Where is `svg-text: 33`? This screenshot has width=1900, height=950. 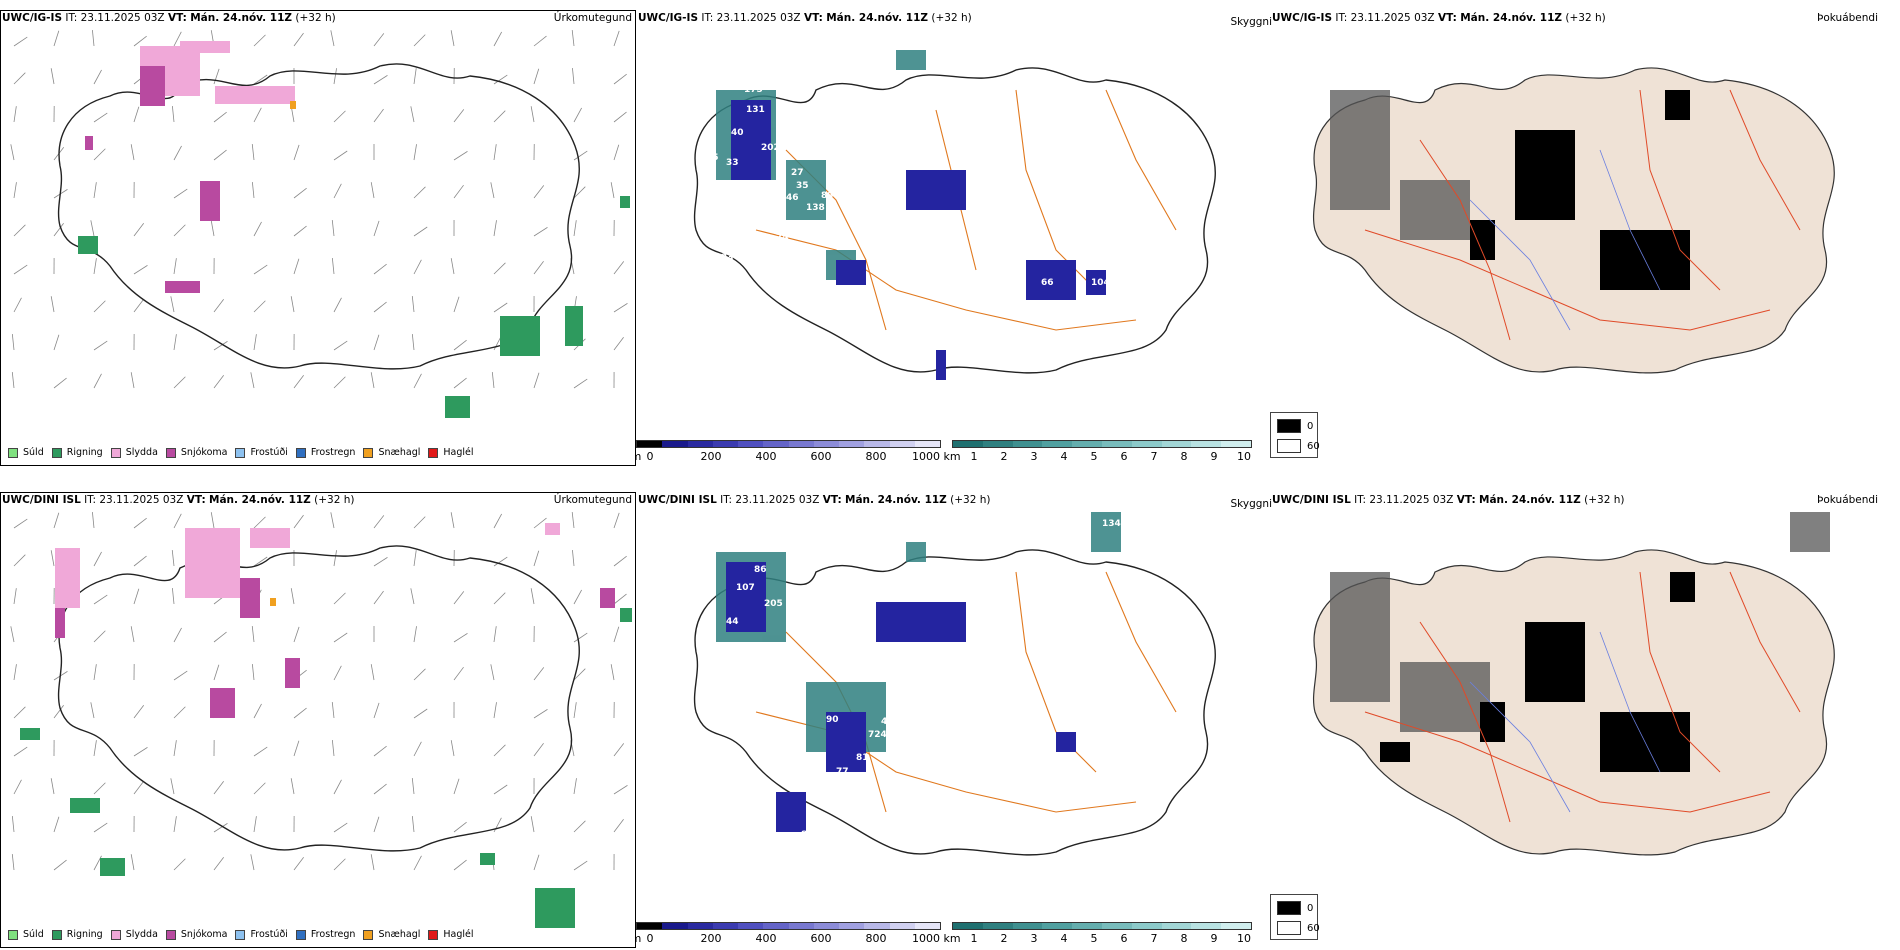
svg-text: 33 is located at coordinates (727, 258).